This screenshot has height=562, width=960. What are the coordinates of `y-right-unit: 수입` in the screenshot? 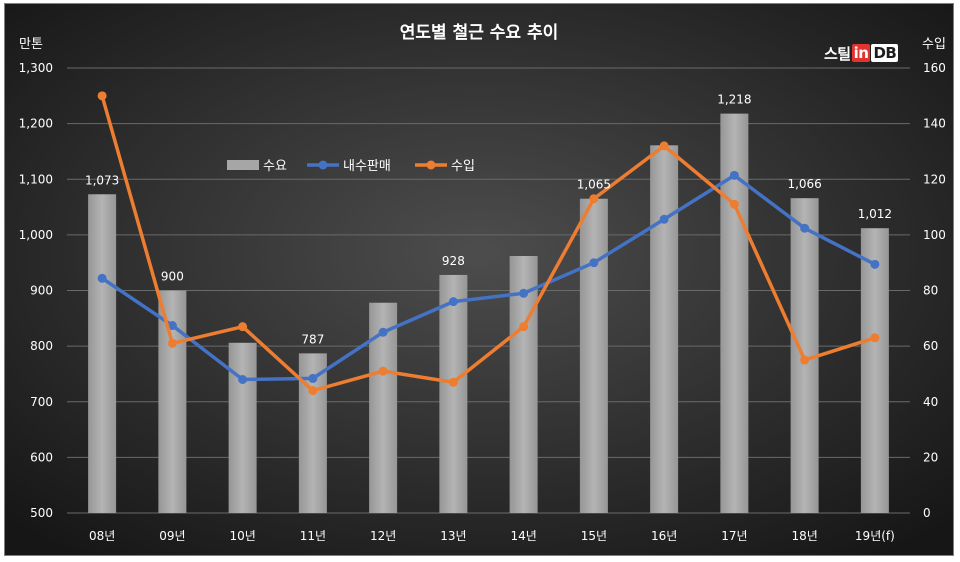 It's located at (934, 44).